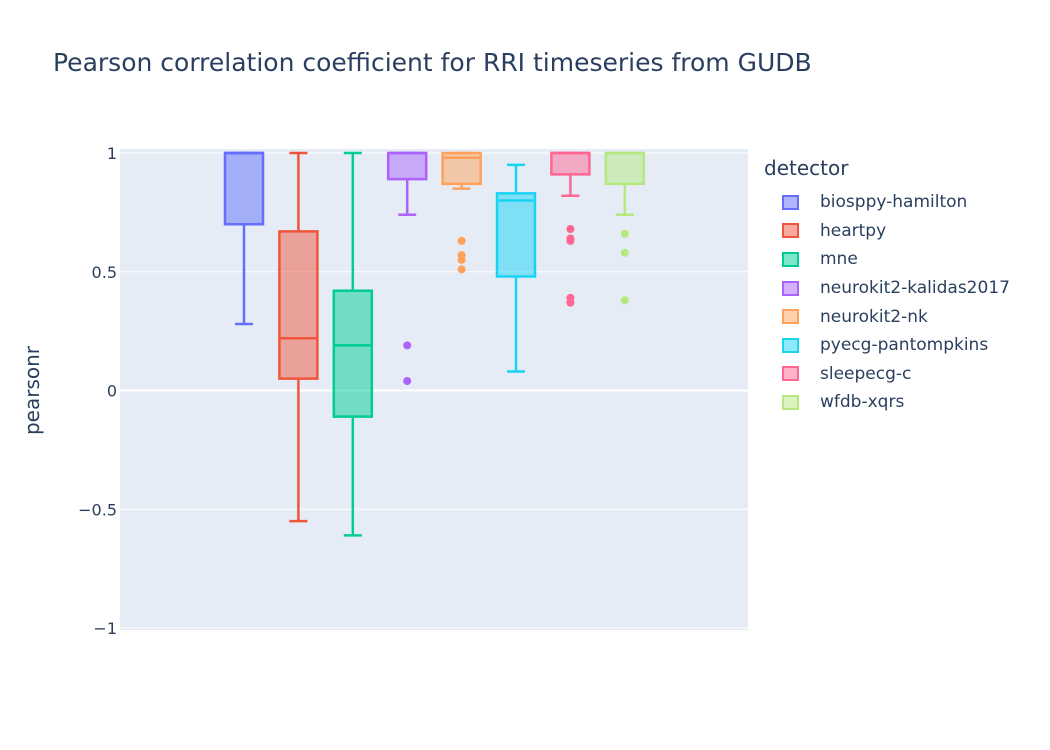 The image size is (1050, 750). What do you see at coordinates (461, 212) in the screenshot?
I see `box-neurokit2-nk` at bounding box center [461, 212].